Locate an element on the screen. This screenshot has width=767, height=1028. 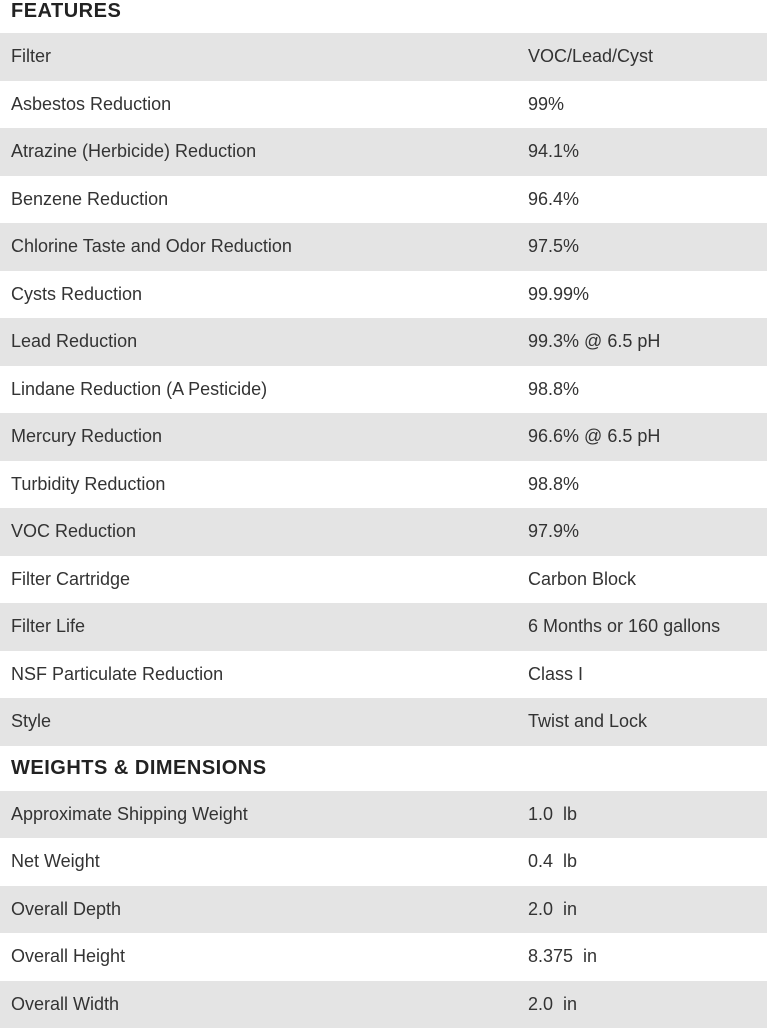
spec-label: Mercury Reduction is located at coordinates (264, 436).